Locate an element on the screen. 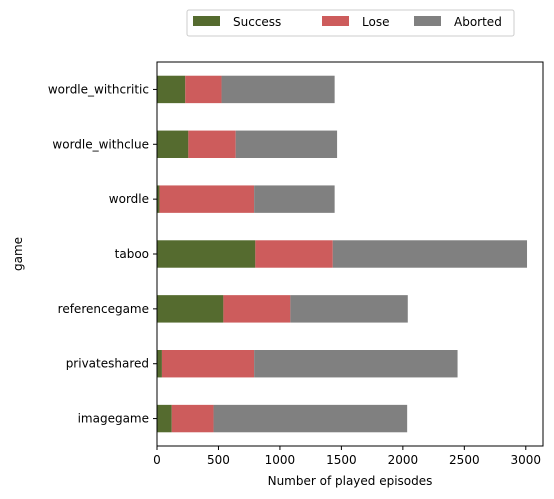 The image size is (554, 499). x-tick-label: 2500 is located at coordinates (464, 460).